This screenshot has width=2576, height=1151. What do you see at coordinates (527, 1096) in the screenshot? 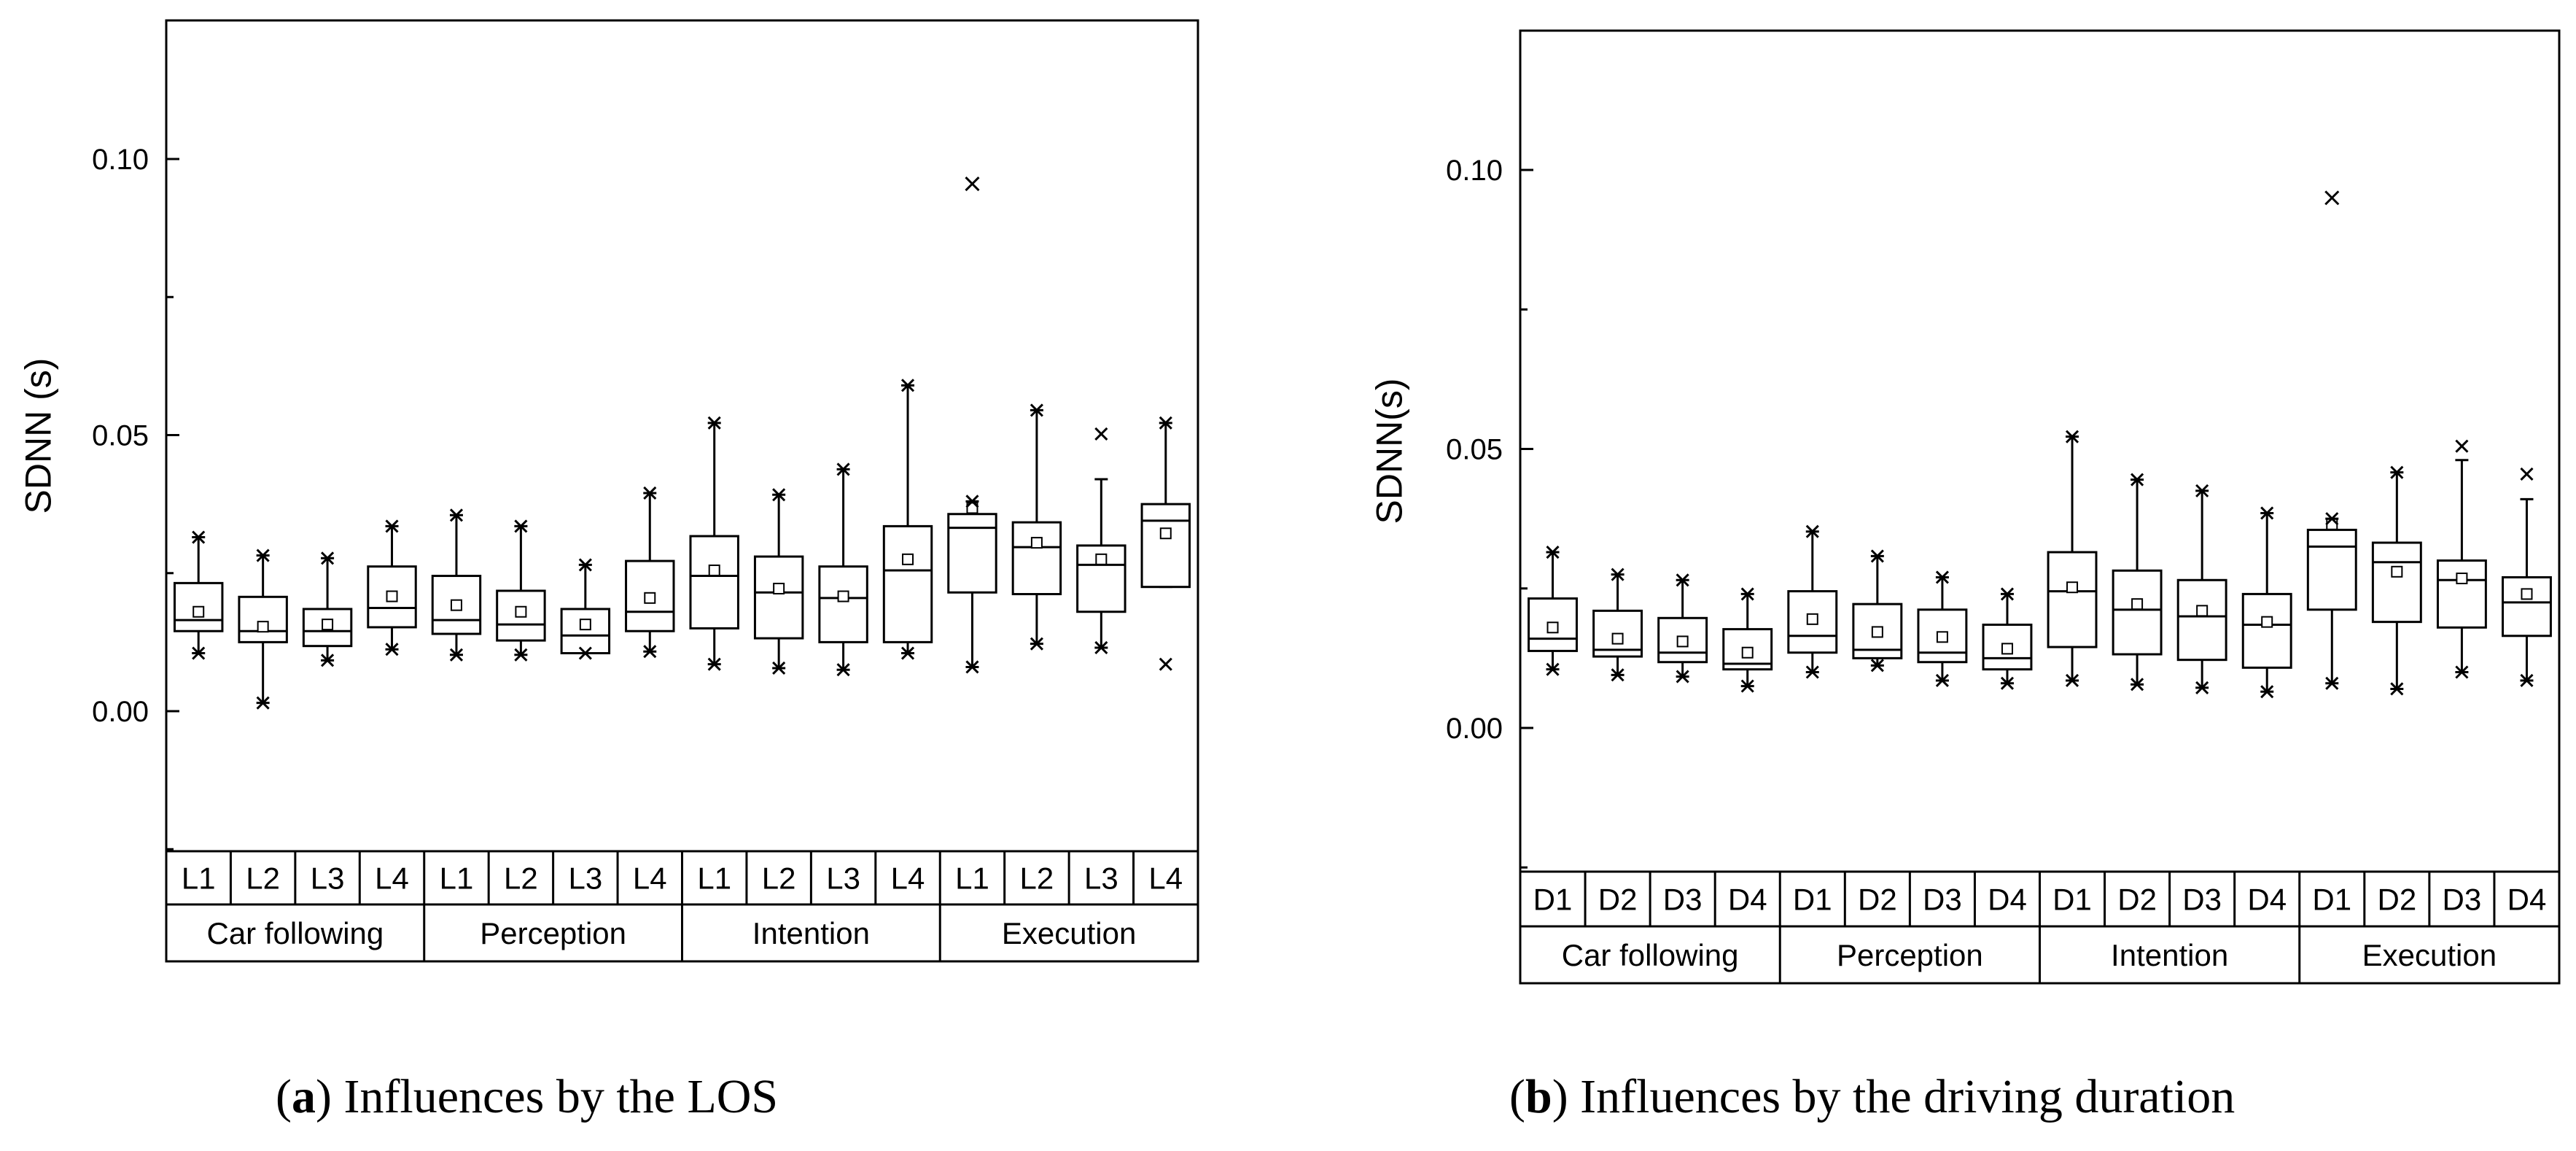
I see `figure-caption: (a) Influences by the LOS` at bounding box center [527, 1096].